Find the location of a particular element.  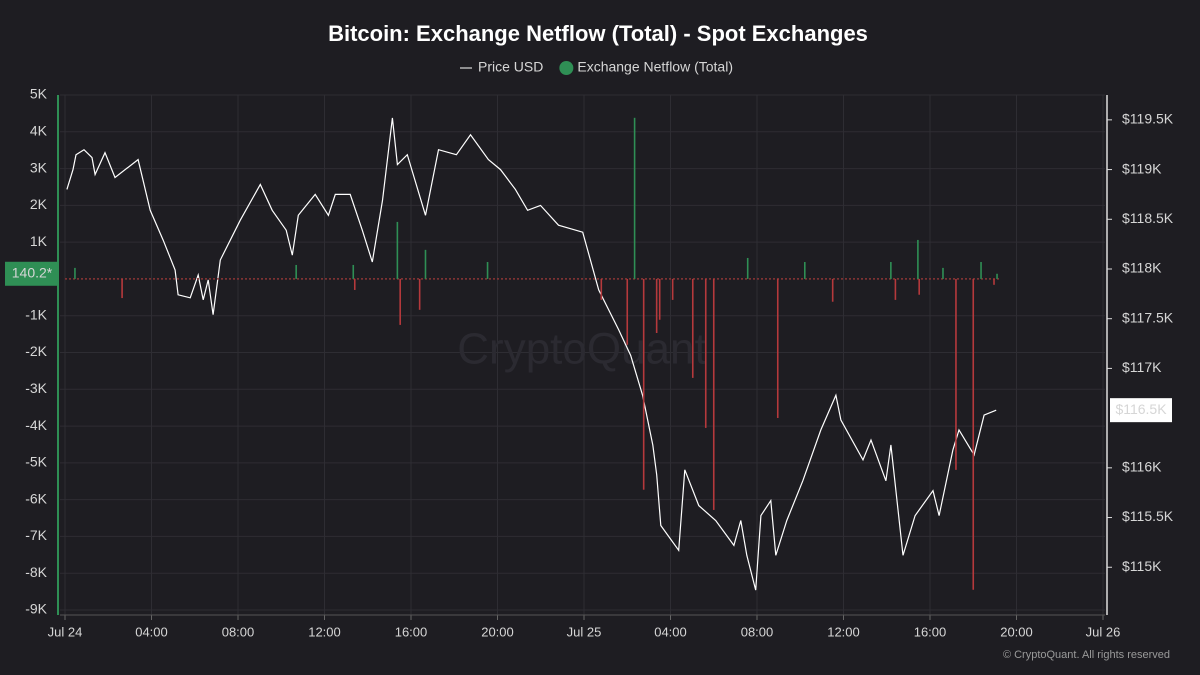

watermark: CryptoQuant is located at coordinates (581, 349).